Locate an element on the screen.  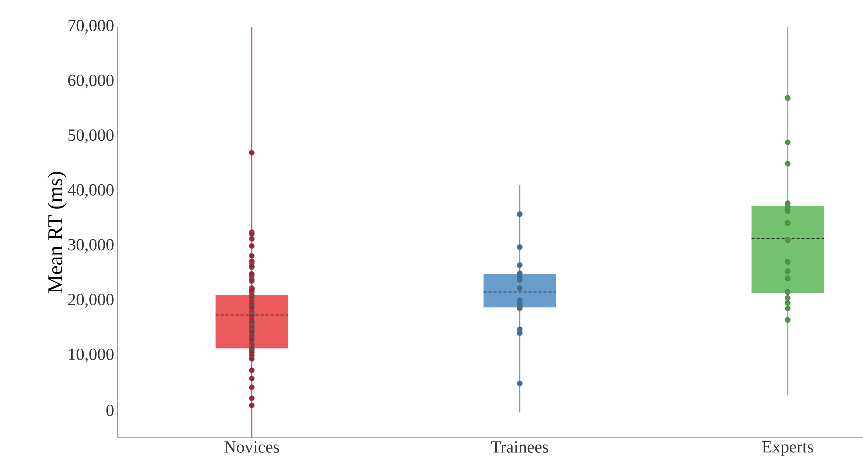
y-tick-label: 10,000 is located at coordinates (91, 355).